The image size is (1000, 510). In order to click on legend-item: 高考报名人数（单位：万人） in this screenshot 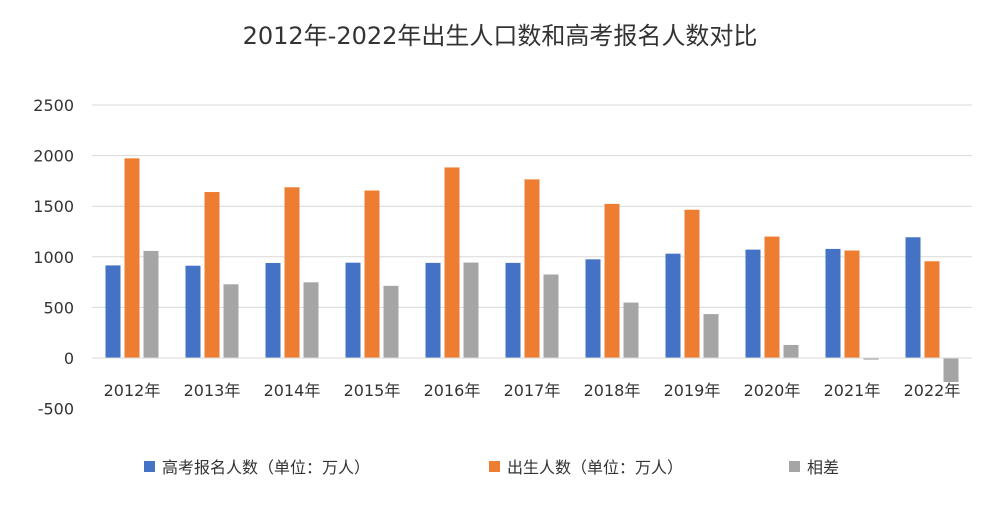, I will do `click(257, 467)`.